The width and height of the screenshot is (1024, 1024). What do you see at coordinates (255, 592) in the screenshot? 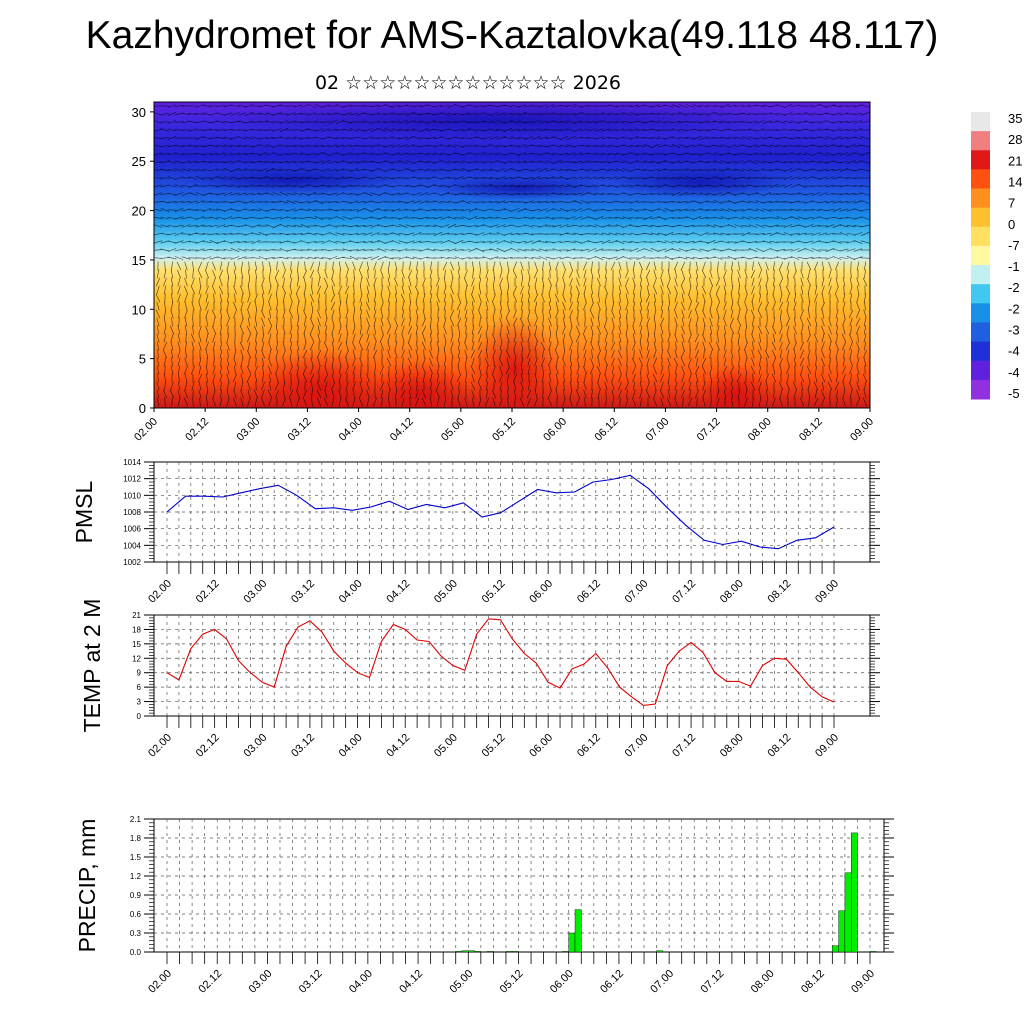
I see `x-tick-label: 03.00` at bounding box center [255, 592].